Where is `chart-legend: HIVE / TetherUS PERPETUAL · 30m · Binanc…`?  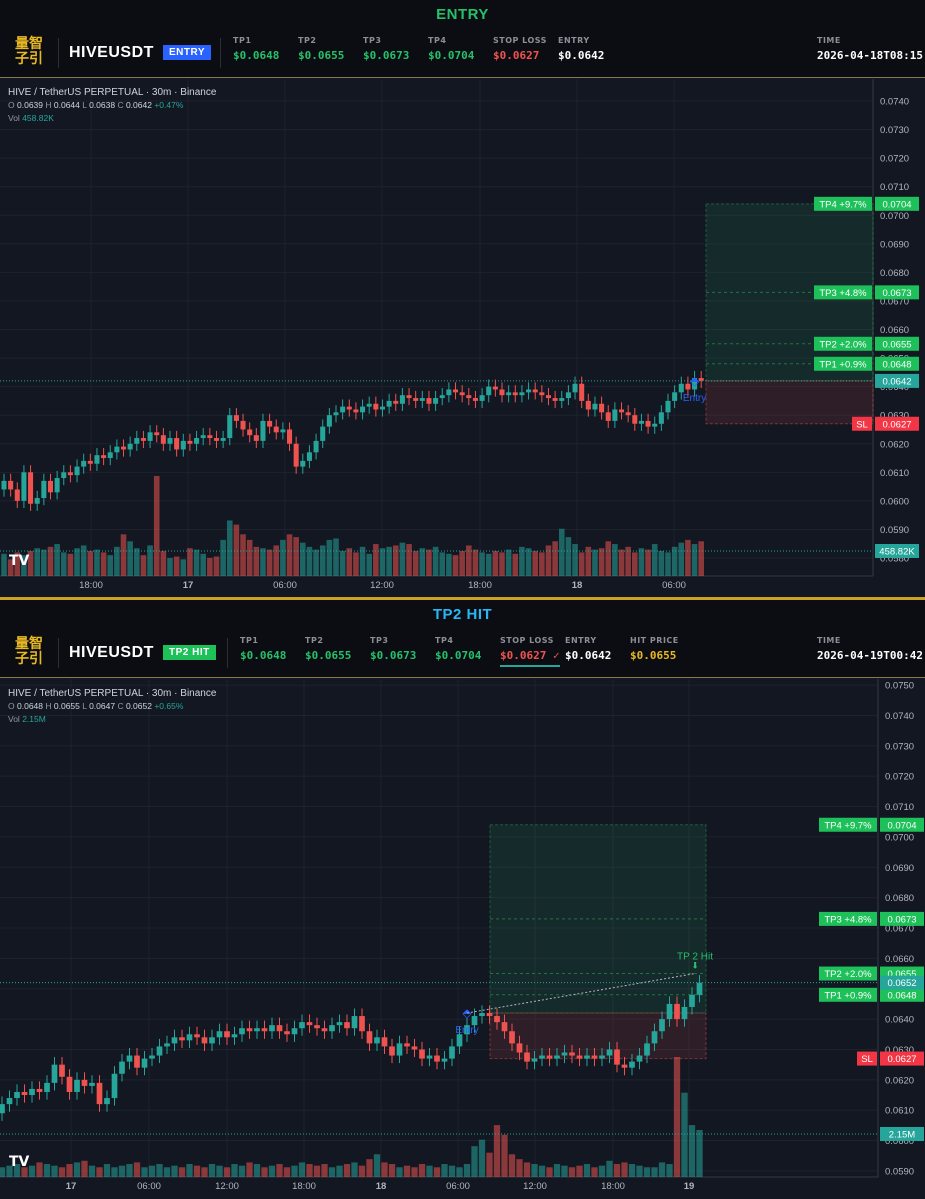 chart-legend: HIVE / TetherUS PERPETUAL · 30m · Binanc… is located at coordinates (112, 706).